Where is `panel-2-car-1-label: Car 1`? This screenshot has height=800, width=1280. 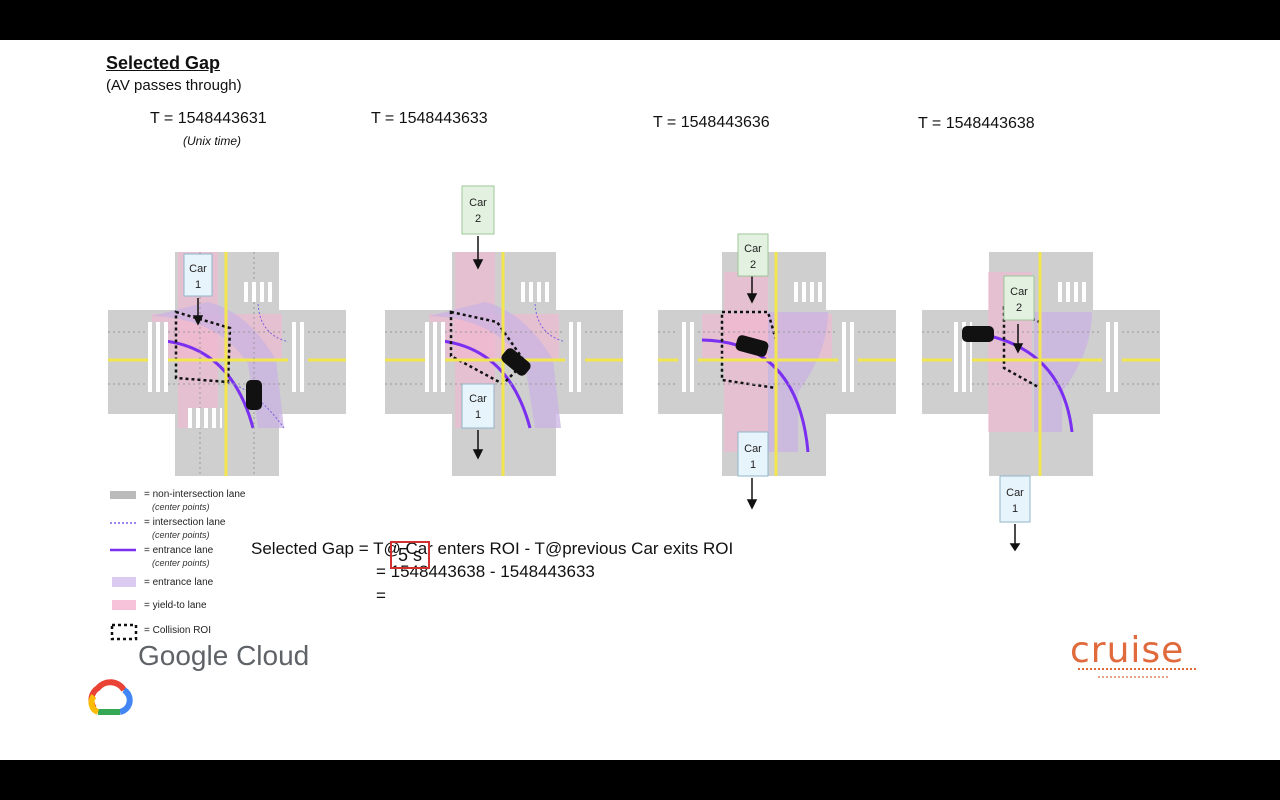
panel-2-car-1-label: Car 1 is located at coordinates (478, 406).